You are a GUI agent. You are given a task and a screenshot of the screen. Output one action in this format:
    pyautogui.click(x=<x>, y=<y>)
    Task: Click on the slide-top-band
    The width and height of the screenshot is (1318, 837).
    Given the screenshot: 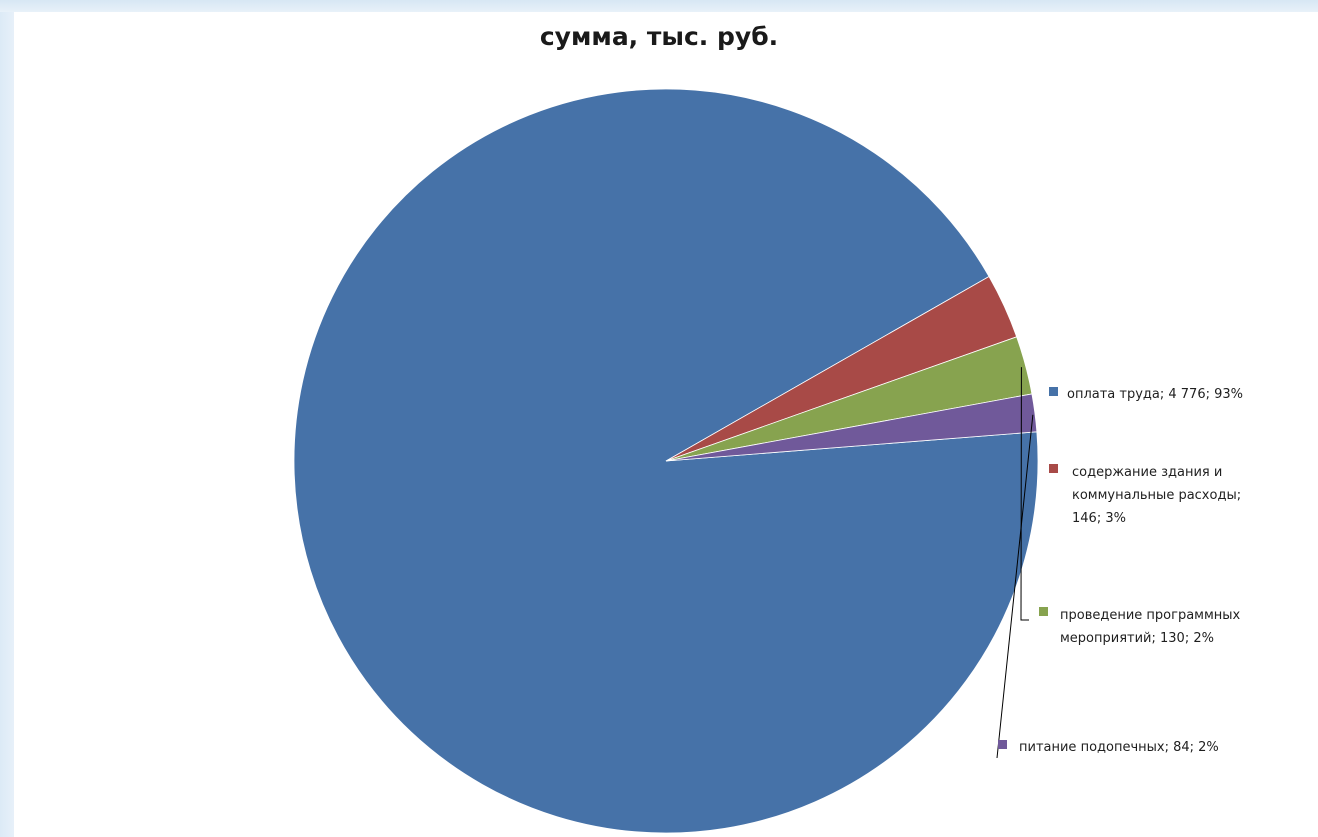 What is the action you would take?
    pyautogui.click(x=659, y=6)
    